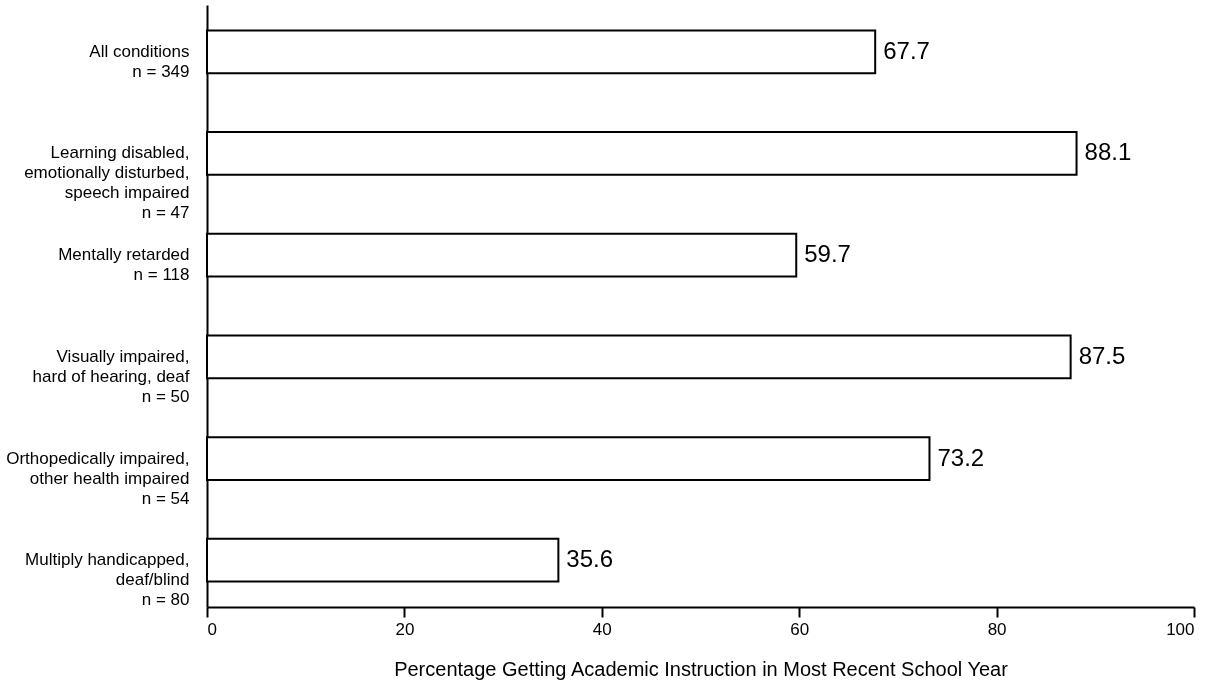  What do you see at coordinates (961, 457) in the screenshot?
I see `data-label: 73.2` at bounding box center [961, 457].